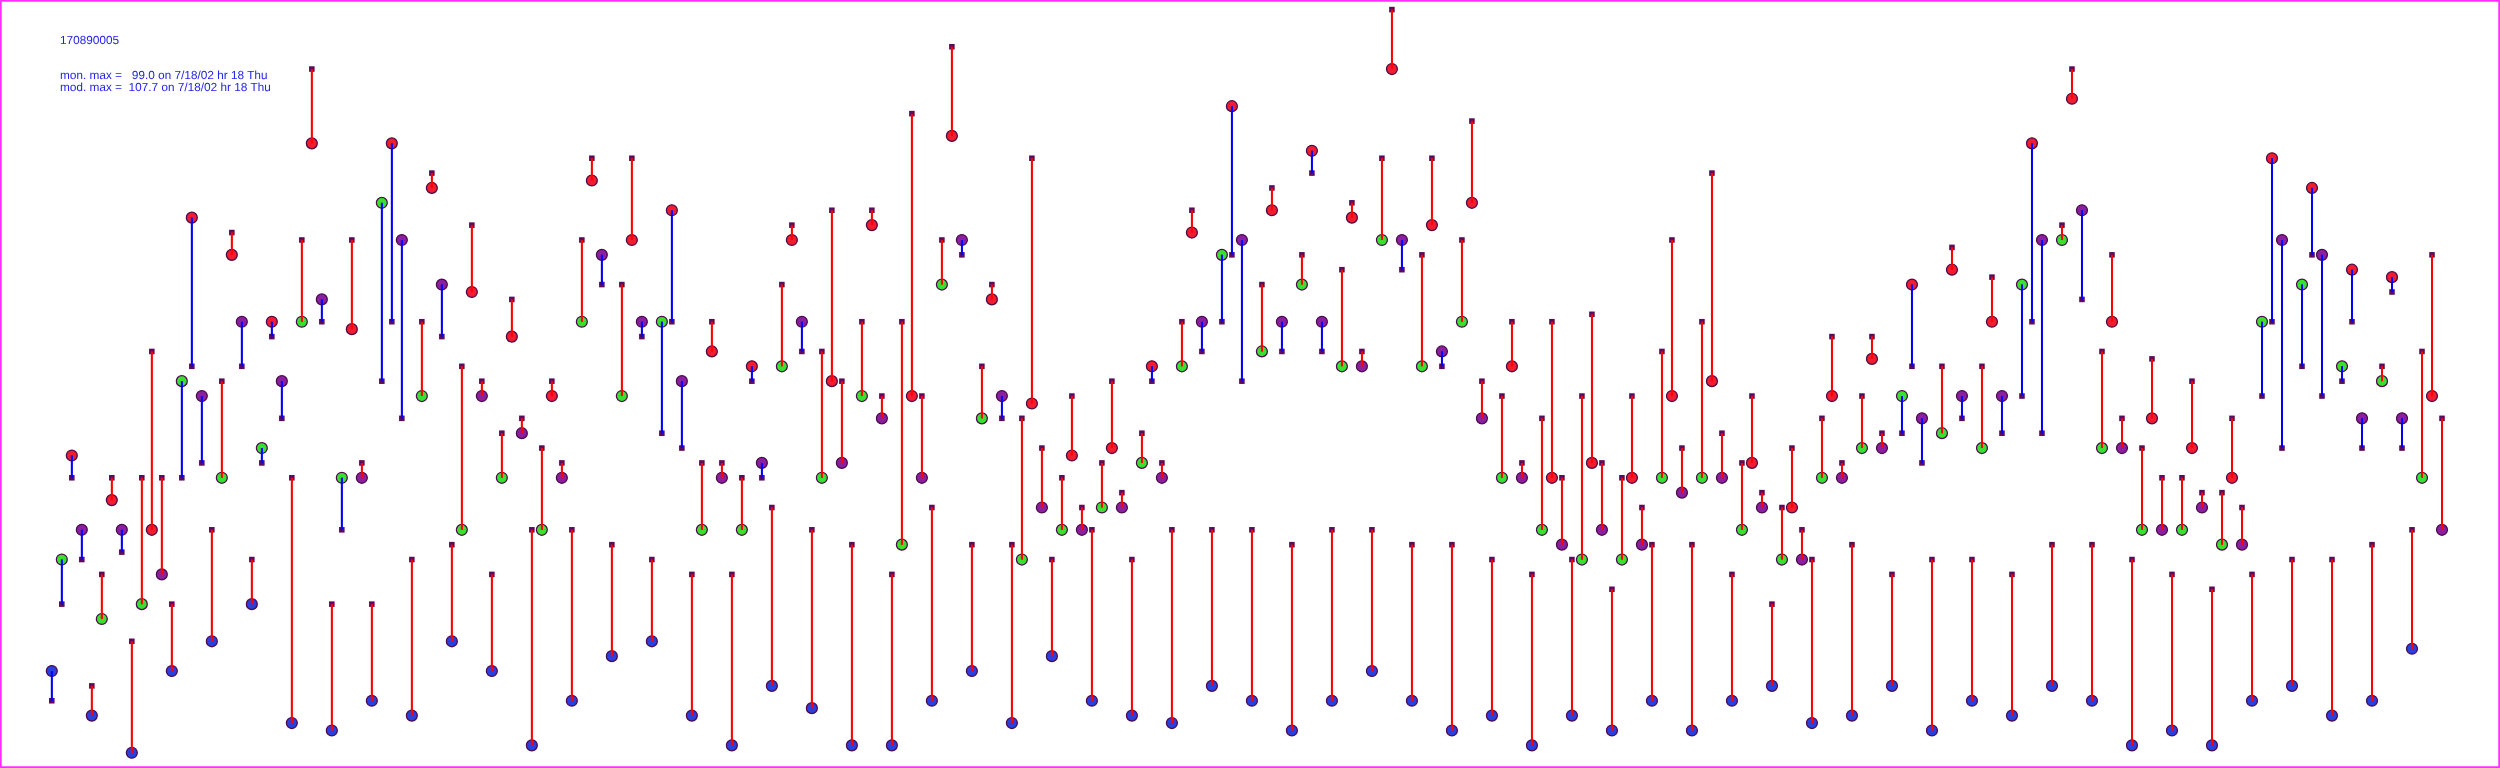 This screenshot has height=768, width=2500. Describe the element at coordinates (89, 40) in the screenshot. I see `text: 170890005` at that location.